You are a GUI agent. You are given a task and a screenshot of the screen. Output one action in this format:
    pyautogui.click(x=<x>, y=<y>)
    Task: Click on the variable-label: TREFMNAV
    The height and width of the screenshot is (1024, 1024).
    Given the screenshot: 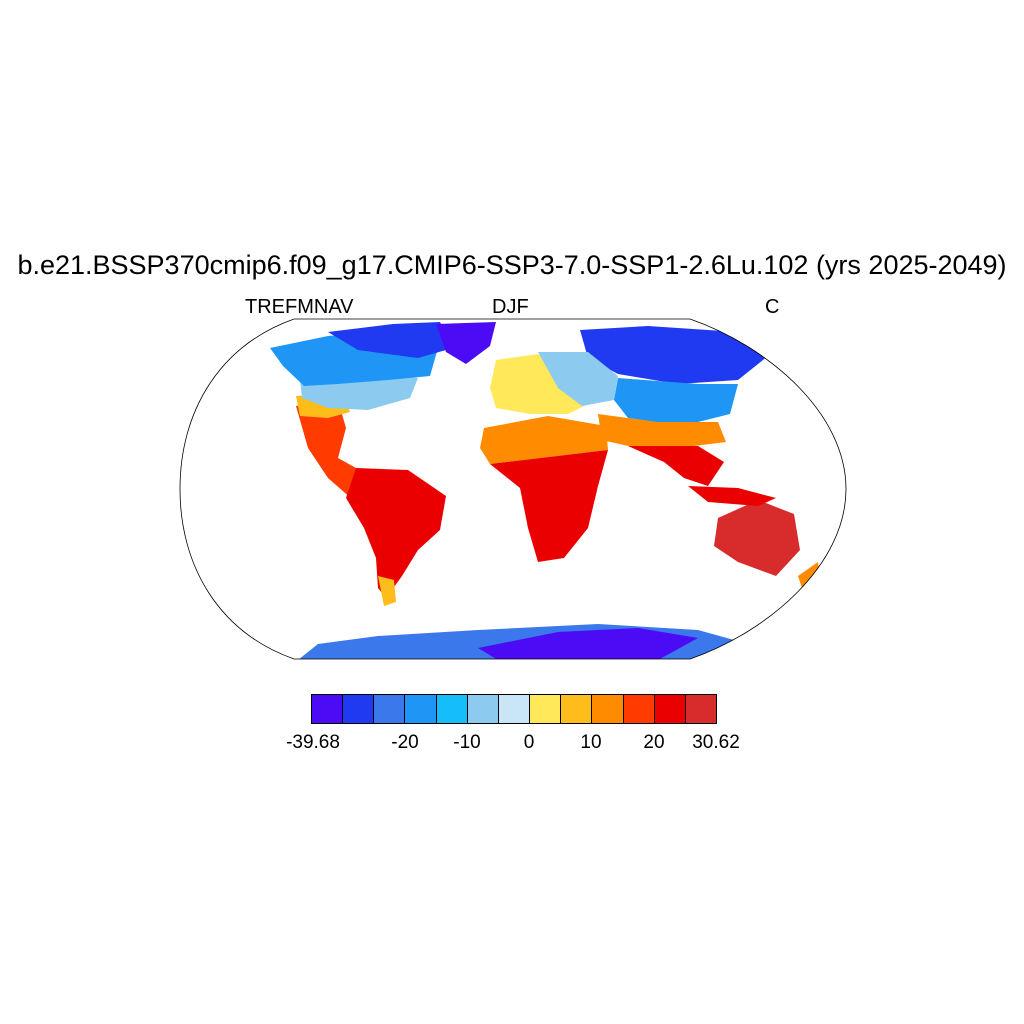 What is the action you would take?
    pyautogui.click(x=299, y=307)
    